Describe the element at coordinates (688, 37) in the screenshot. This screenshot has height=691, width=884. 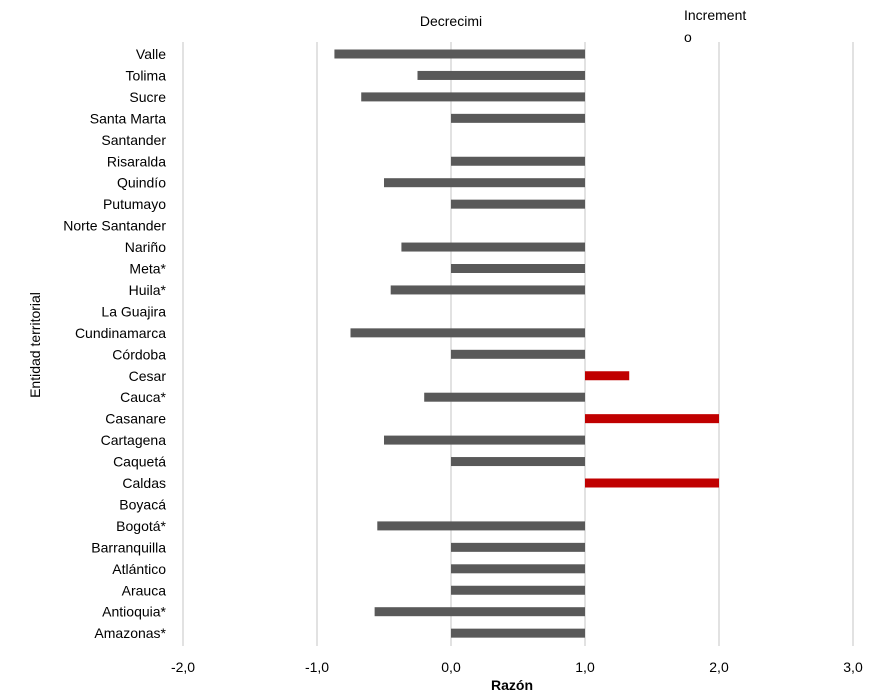
I see `annotation-text: o` at that location.